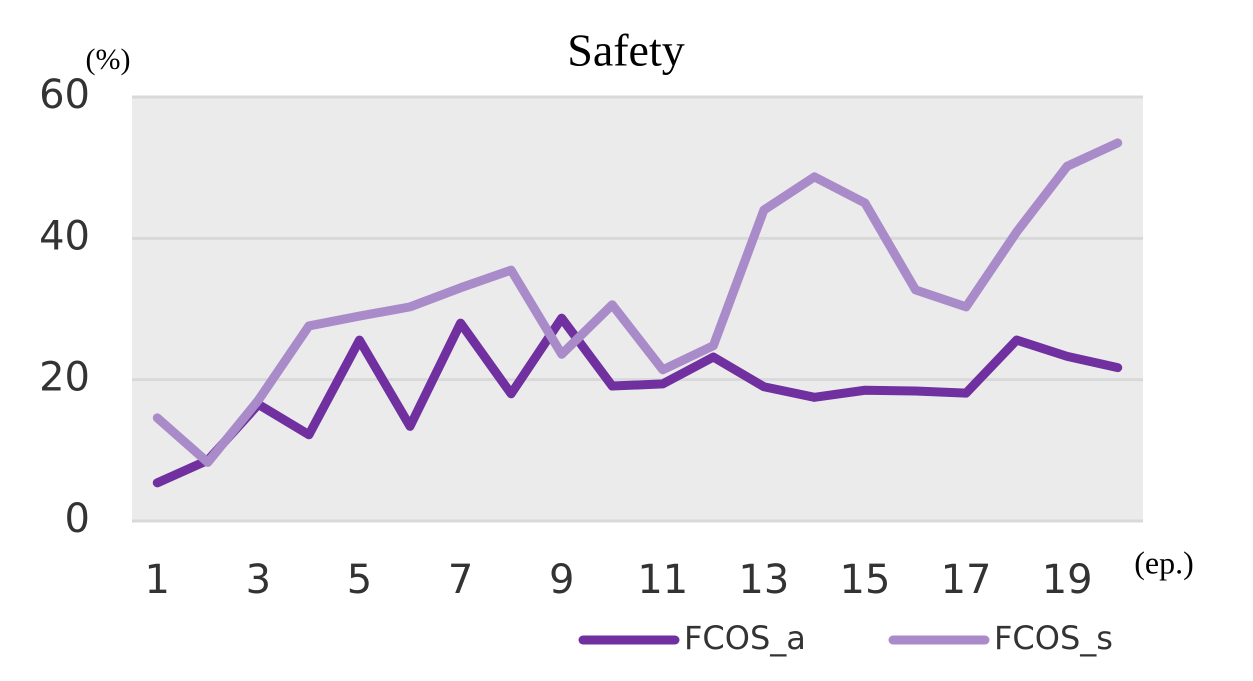 The width and height of the screenshot is (1253, 681). What do you see at coordinates (561, 580) in the screenshot?
I see `x-tick-label: 9` at bounding box center [561, 580].